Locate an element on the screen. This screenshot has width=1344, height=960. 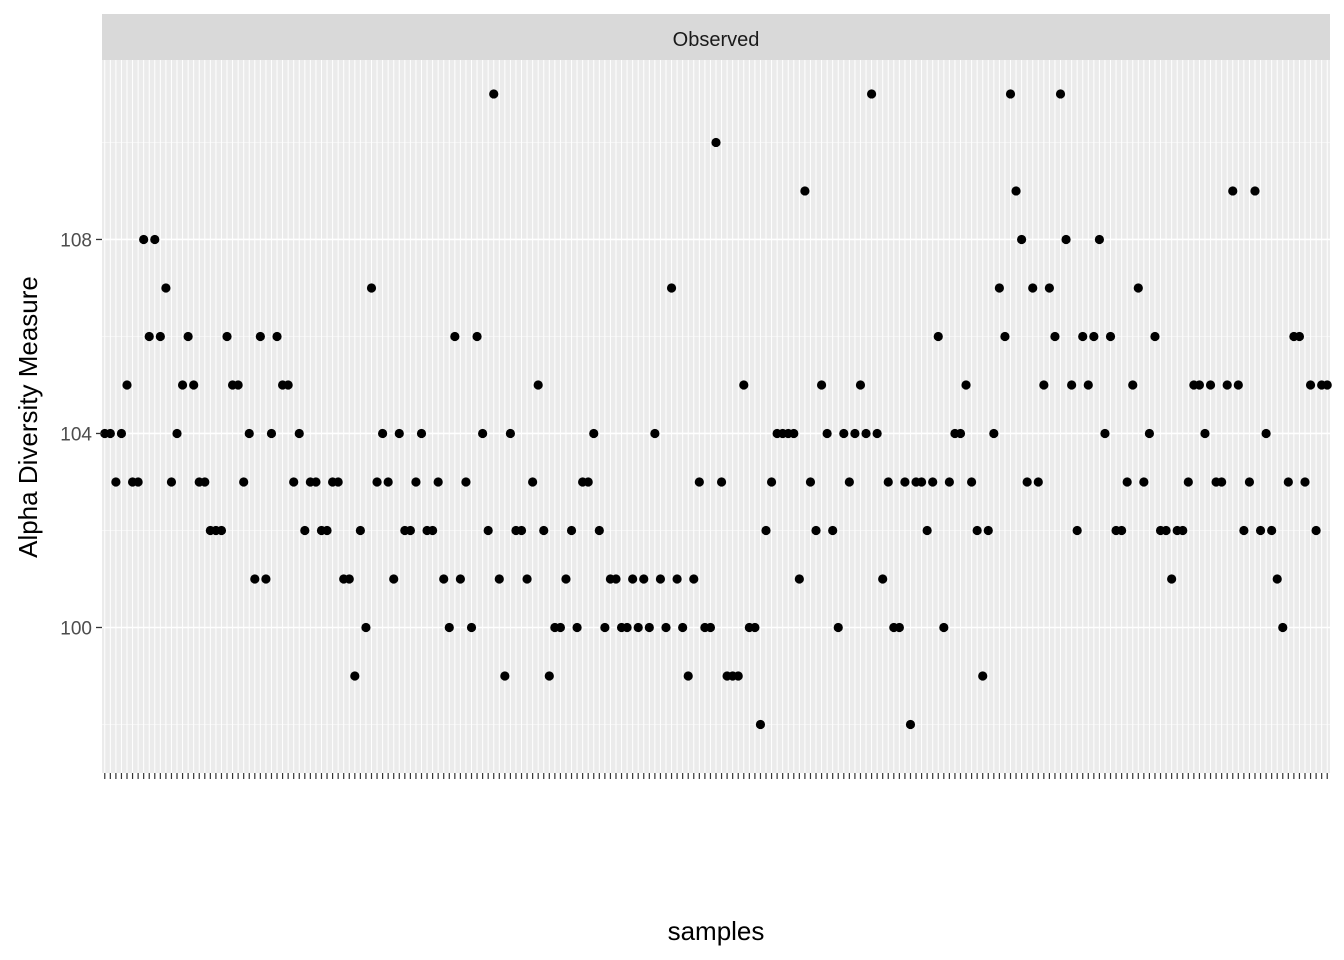
x-axis is located at coordinates (716, 776).